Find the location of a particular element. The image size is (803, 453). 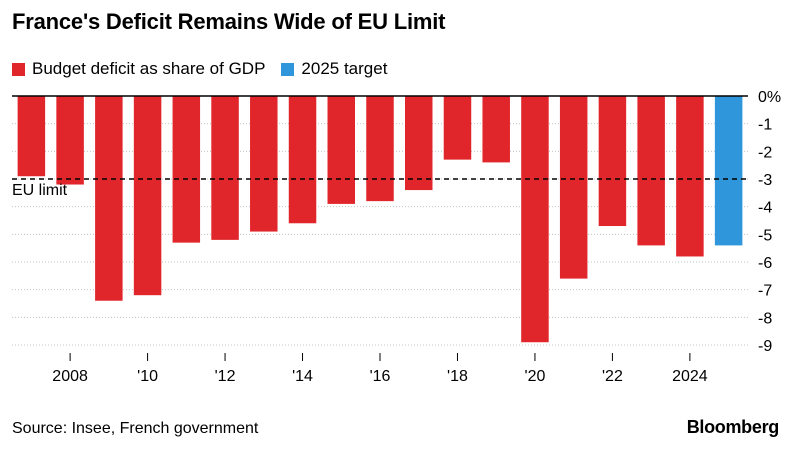

y-tick-label: -2 is located at coordinates (765, 152).